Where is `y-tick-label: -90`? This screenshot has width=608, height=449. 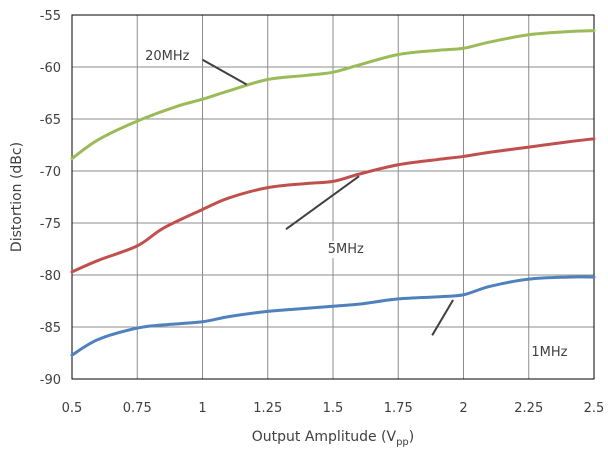
y-tick-label: -90 is located at coordinates (50, 380).